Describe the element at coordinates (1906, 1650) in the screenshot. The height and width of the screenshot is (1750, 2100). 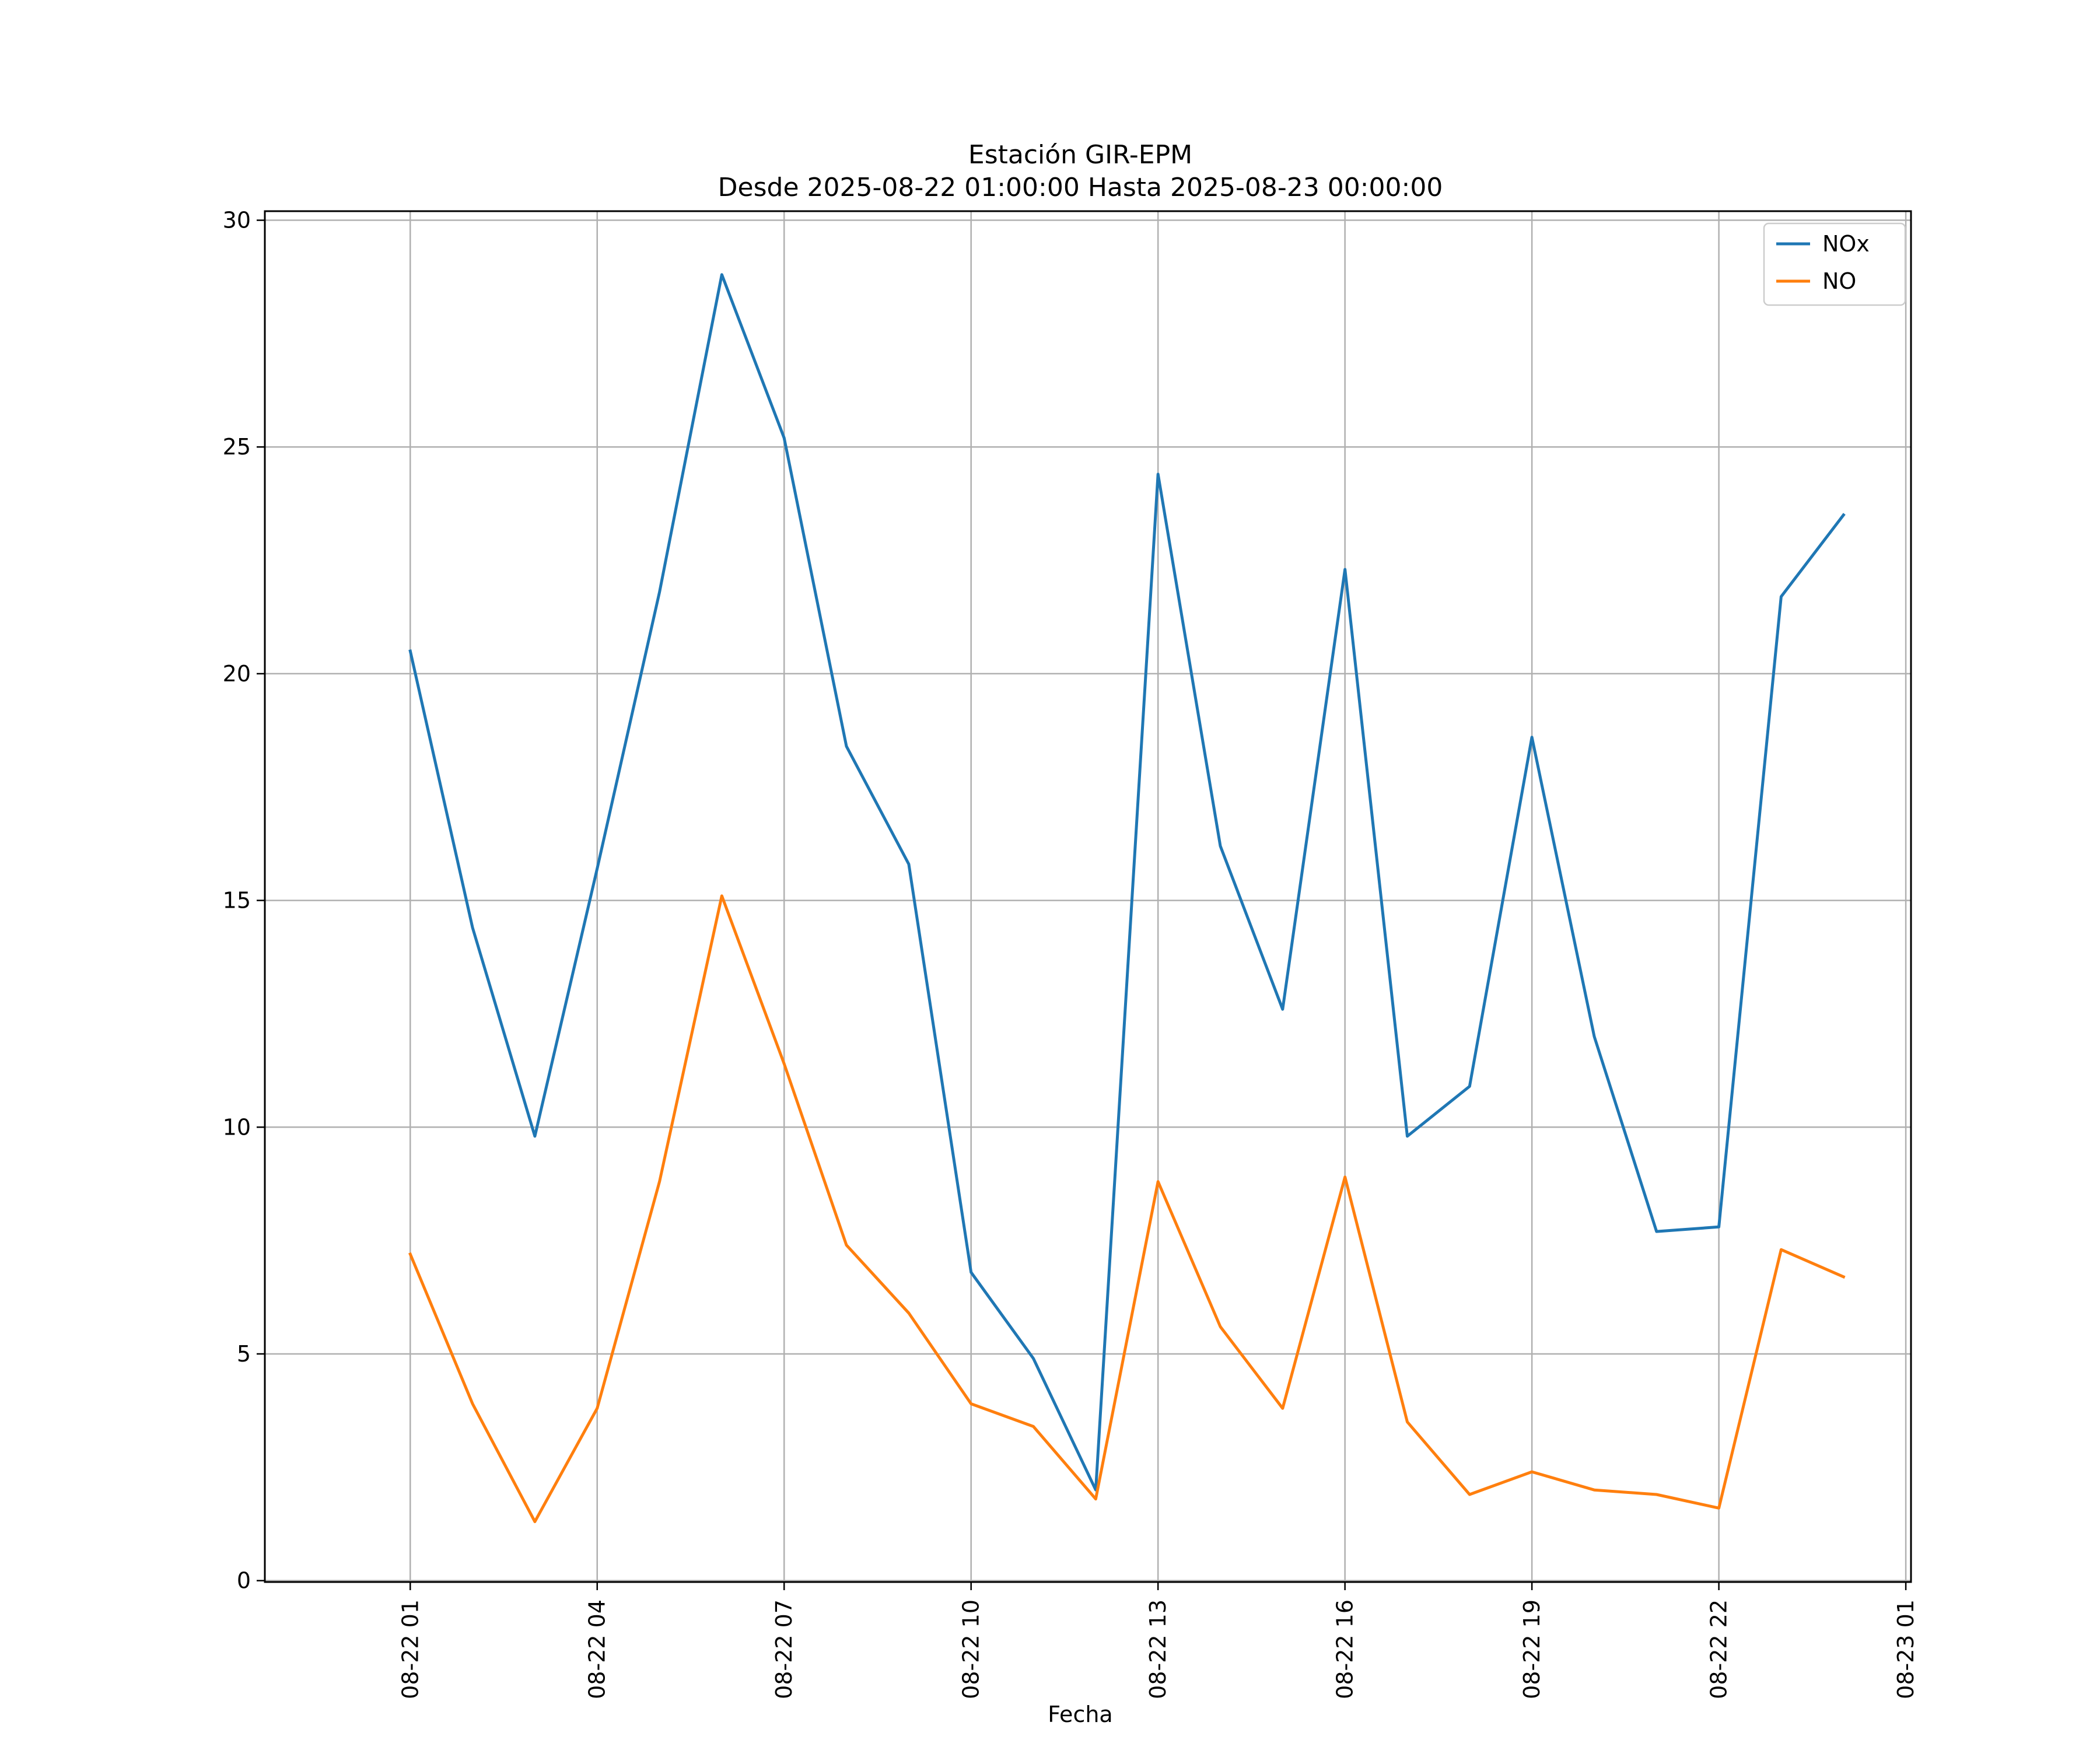
I see `x-tick-label: 08-23 01` at that location.